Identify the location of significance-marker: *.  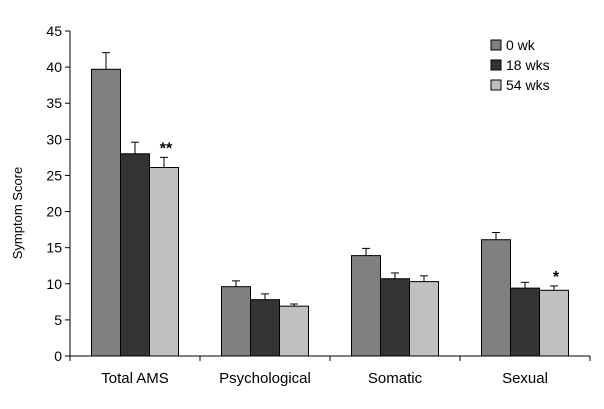
(556, 277).